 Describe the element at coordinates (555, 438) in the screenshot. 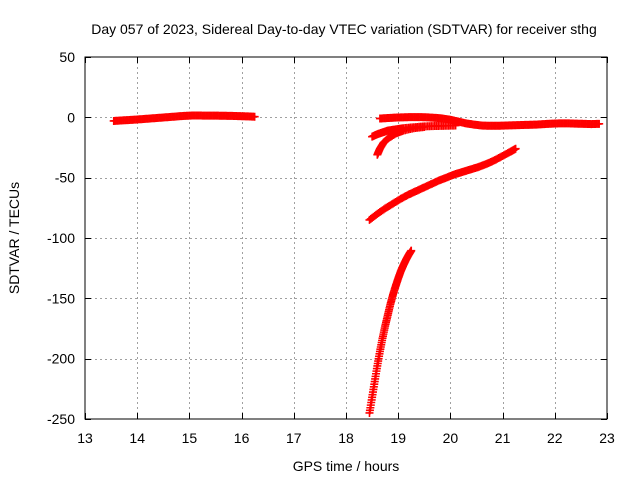

I see `x-tick-label: 22` at that location.